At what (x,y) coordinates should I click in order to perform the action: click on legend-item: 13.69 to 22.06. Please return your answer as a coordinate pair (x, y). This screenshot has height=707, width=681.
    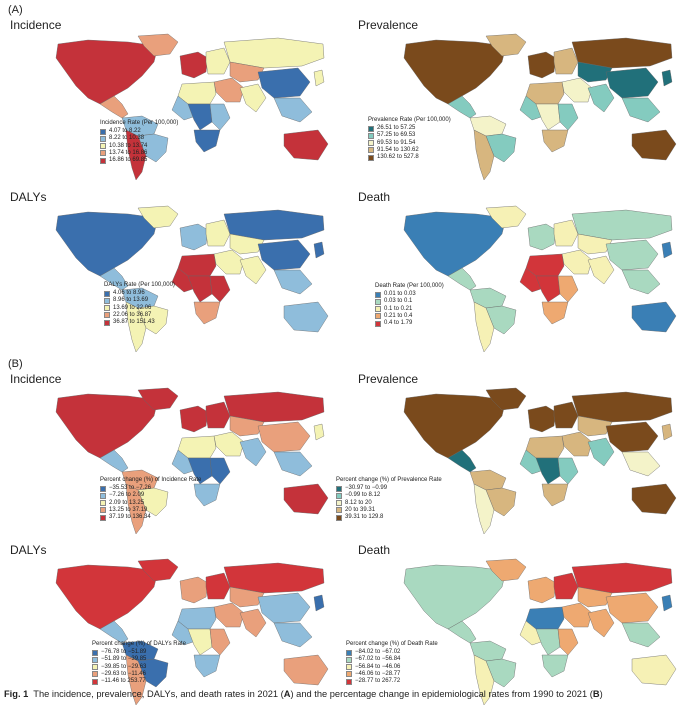
    Looking at the image, I should click on (139, 308).